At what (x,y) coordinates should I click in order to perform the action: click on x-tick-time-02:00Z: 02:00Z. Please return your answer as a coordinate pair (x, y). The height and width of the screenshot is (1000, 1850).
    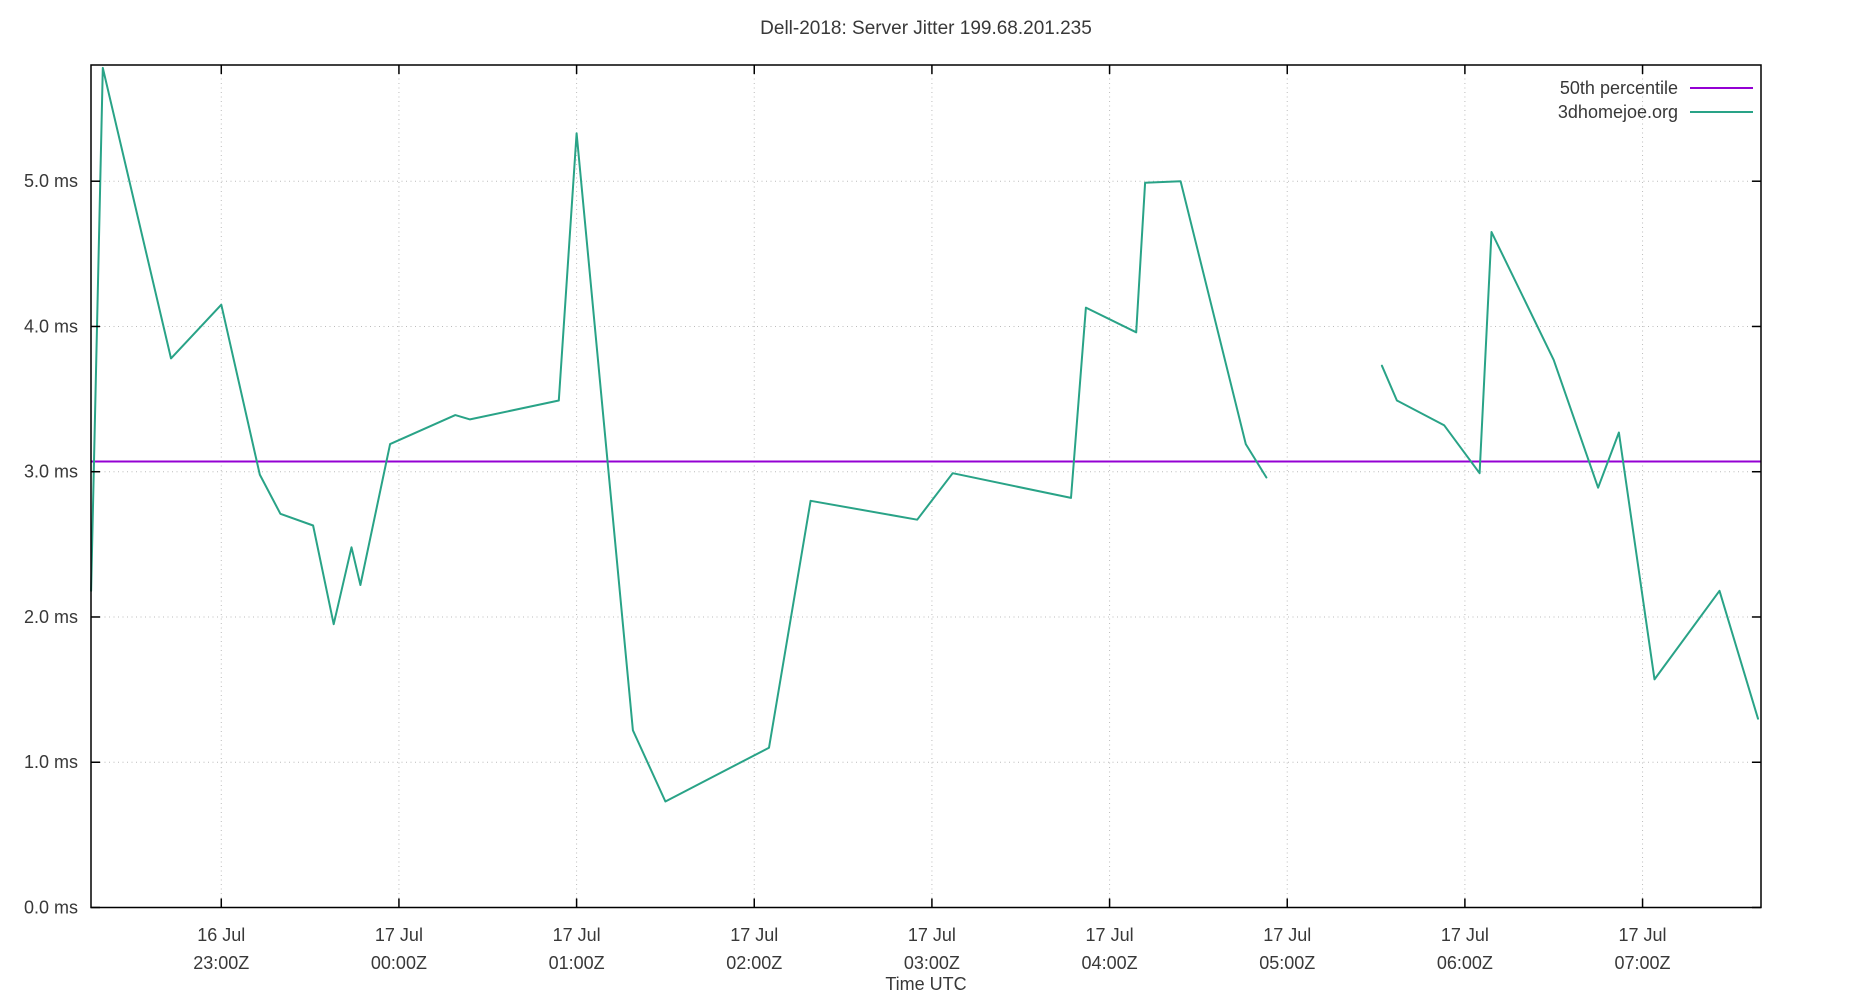
    Looking at the image, I should click on (754, 963).